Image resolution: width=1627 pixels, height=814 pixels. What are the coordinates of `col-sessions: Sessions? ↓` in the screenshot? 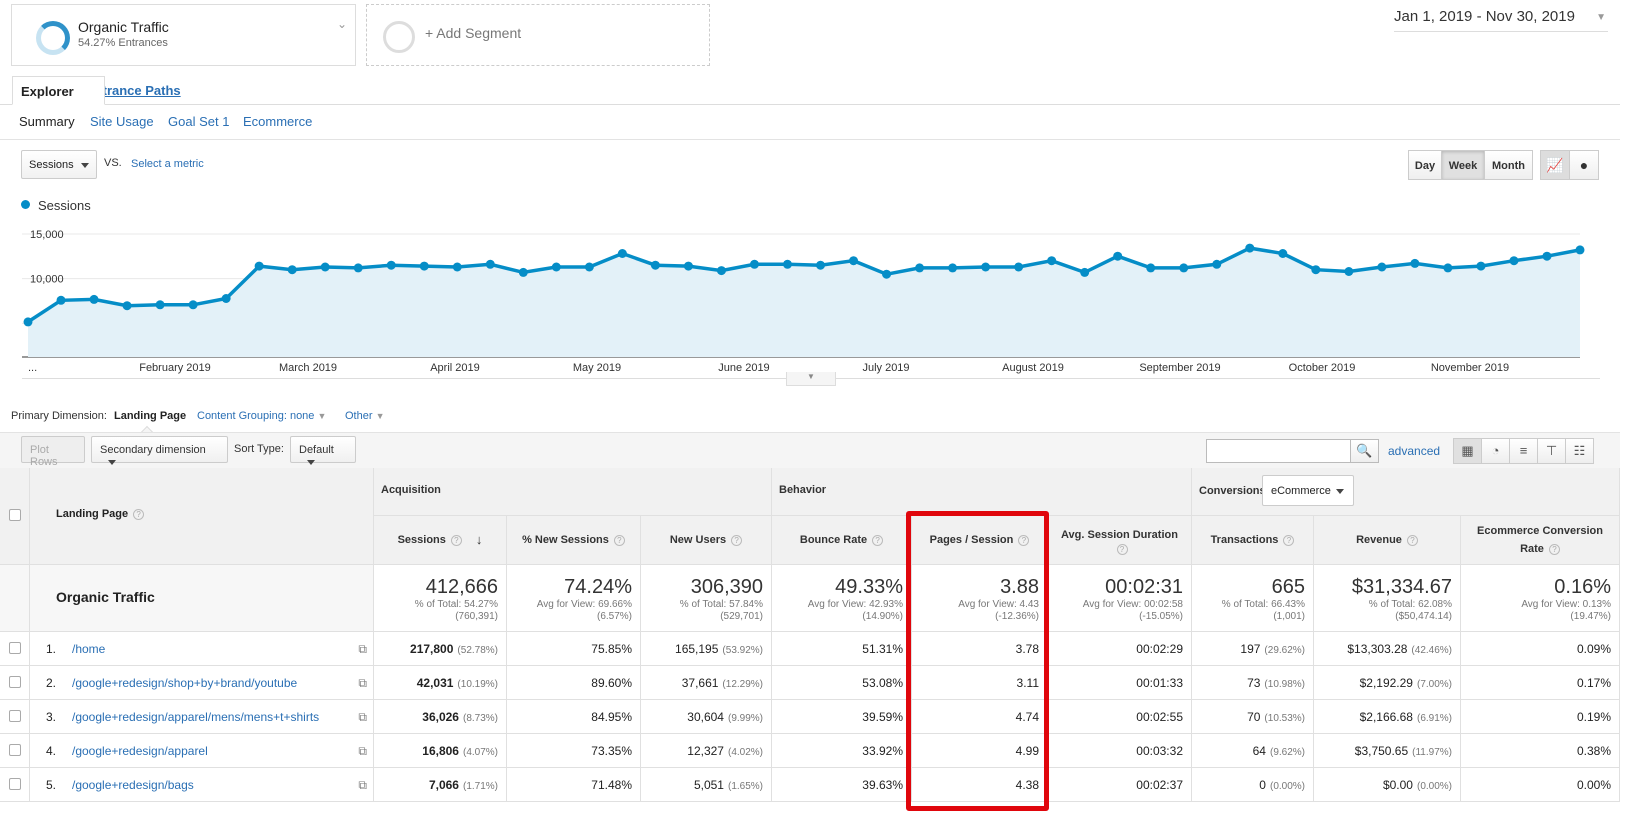 It's located at (440, 540).